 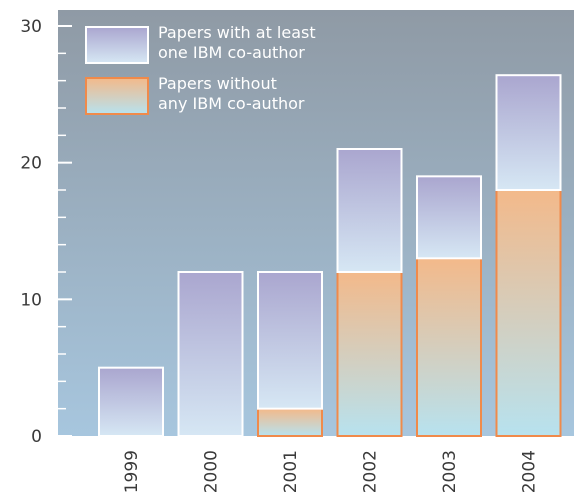 What do you see at coordinates (217, 83) in the screenshot?
I see `legend-label: Papers without` at bounding box center [217, 83].